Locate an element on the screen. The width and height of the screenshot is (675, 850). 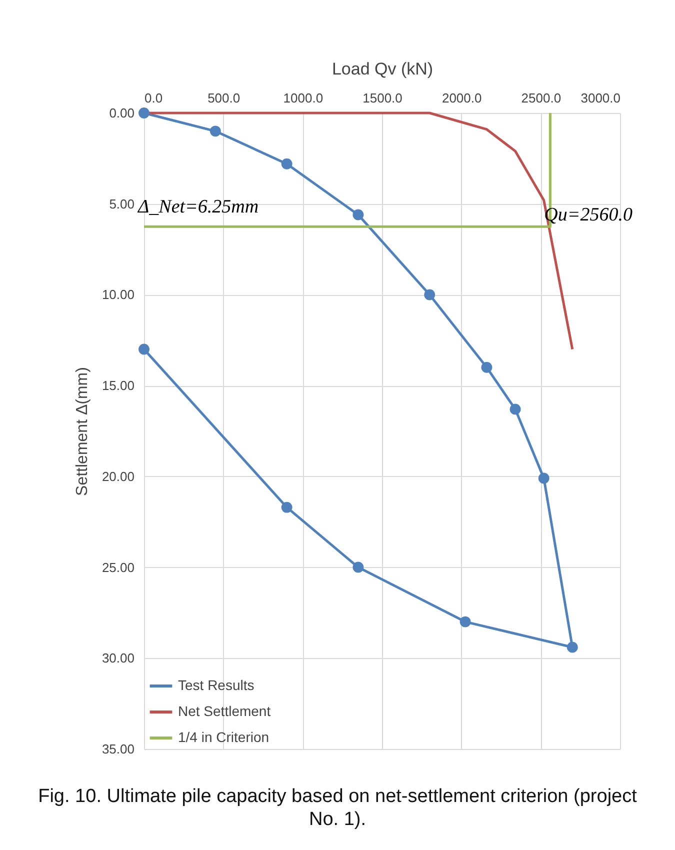
legend-label: Test Results is located at coordinates (216, 685).